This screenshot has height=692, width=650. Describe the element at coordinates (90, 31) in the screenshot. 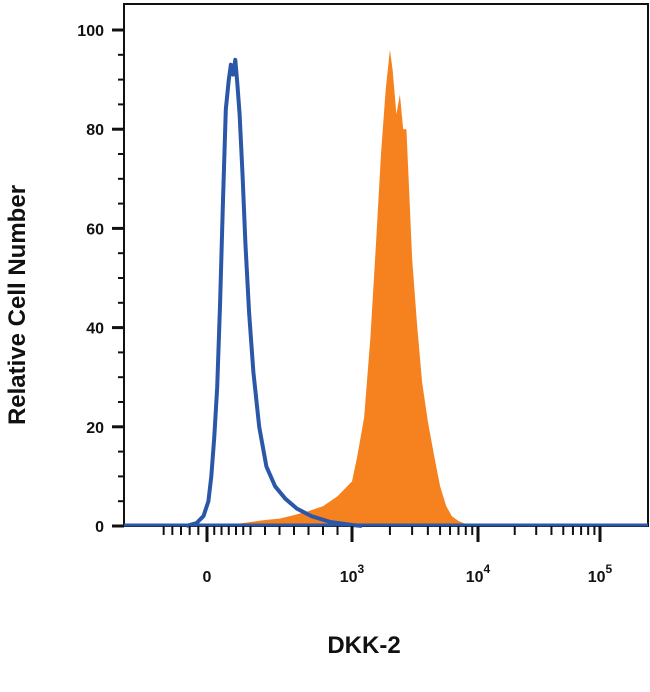

I see `y-tick-label: 100` at that location.